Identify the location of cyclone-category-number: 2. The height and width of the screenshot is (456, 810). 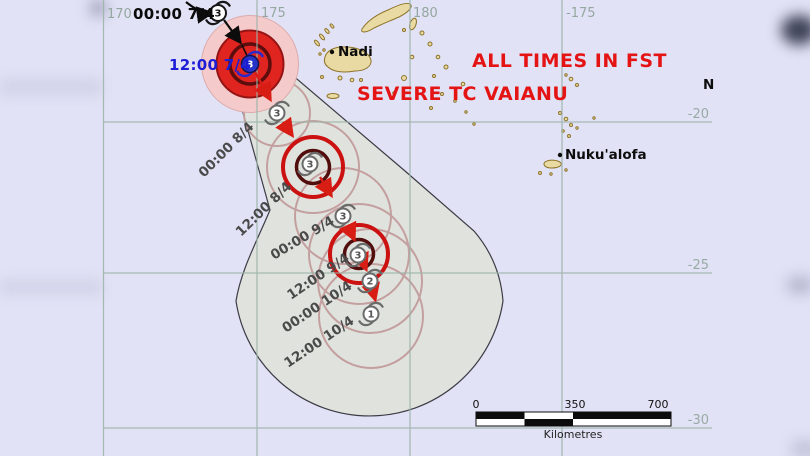
(370, 282).